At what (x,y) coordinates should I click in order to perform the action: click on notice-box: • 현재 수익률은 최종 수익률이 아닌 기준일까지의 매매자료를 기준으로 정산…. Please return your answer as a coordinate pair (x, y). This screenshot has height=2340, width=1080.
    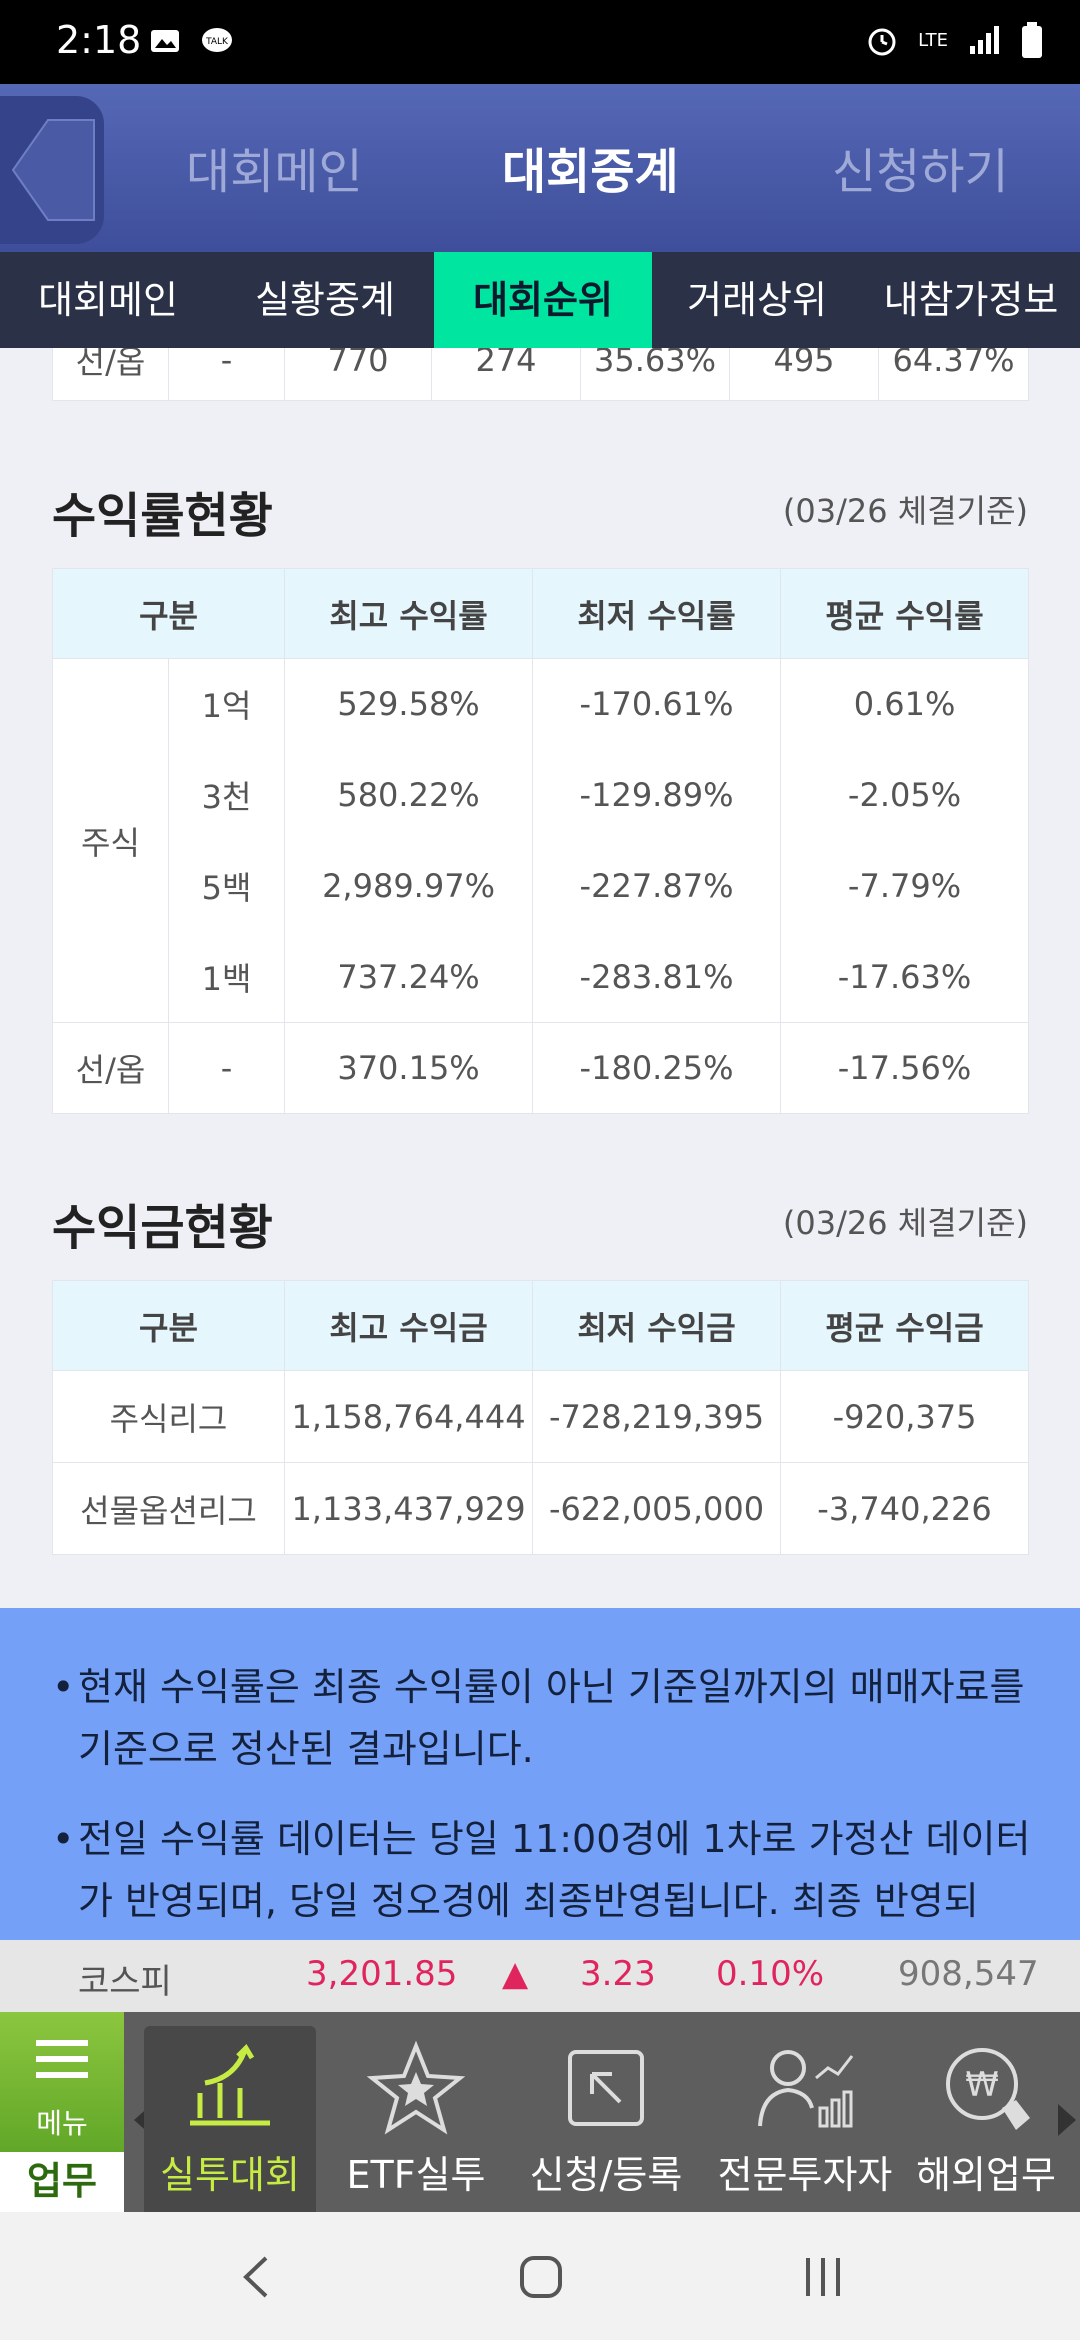
    Looking at the image, I should click on (540, 1774).